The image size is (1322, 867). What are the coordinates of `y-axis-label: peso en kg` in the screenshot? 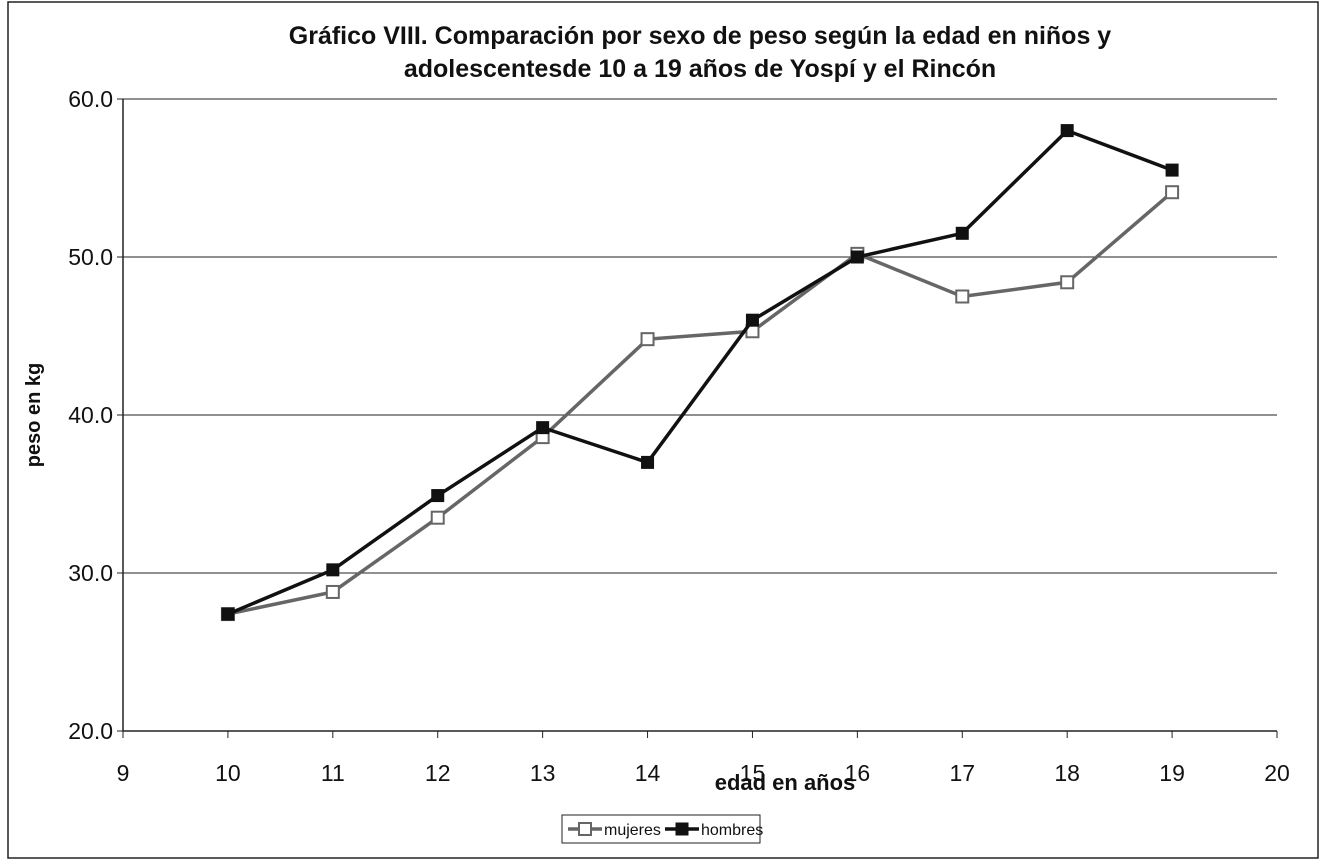 It's located at (34, 415).